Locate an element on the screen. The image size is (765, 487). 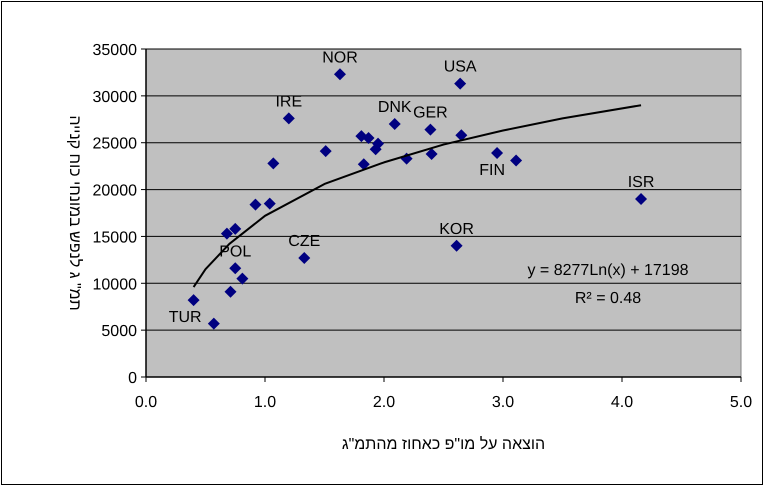
y-tick-label: 10000 is located at coordinates (115, 285).